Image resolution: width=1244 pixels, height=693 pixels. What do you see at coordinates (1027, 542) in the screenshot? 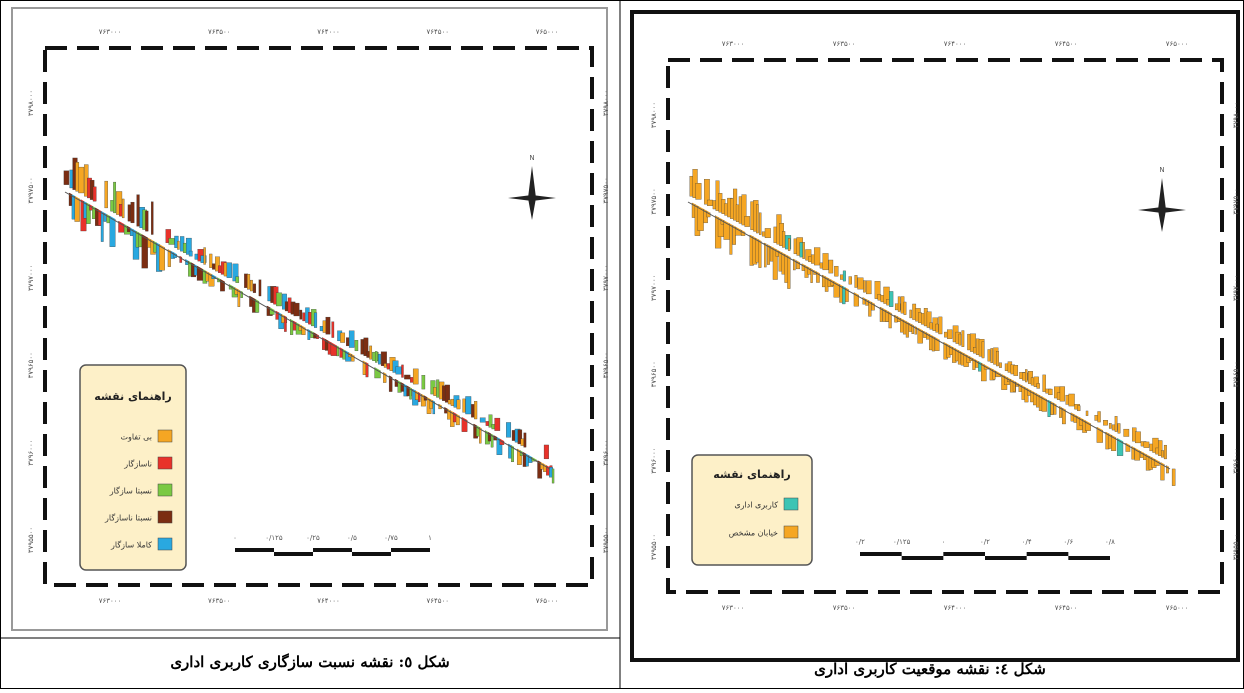
I see `scale-label: ۰/۴` at bounding box center [1027, 542].